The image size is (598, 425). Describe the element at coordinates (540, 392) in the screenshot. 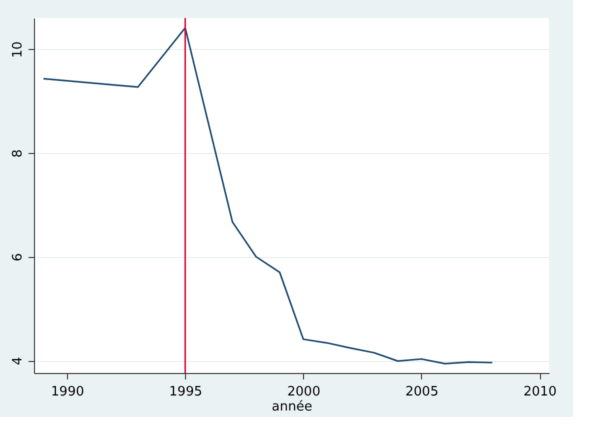

I see `x-tick-label: 2010` at that location.